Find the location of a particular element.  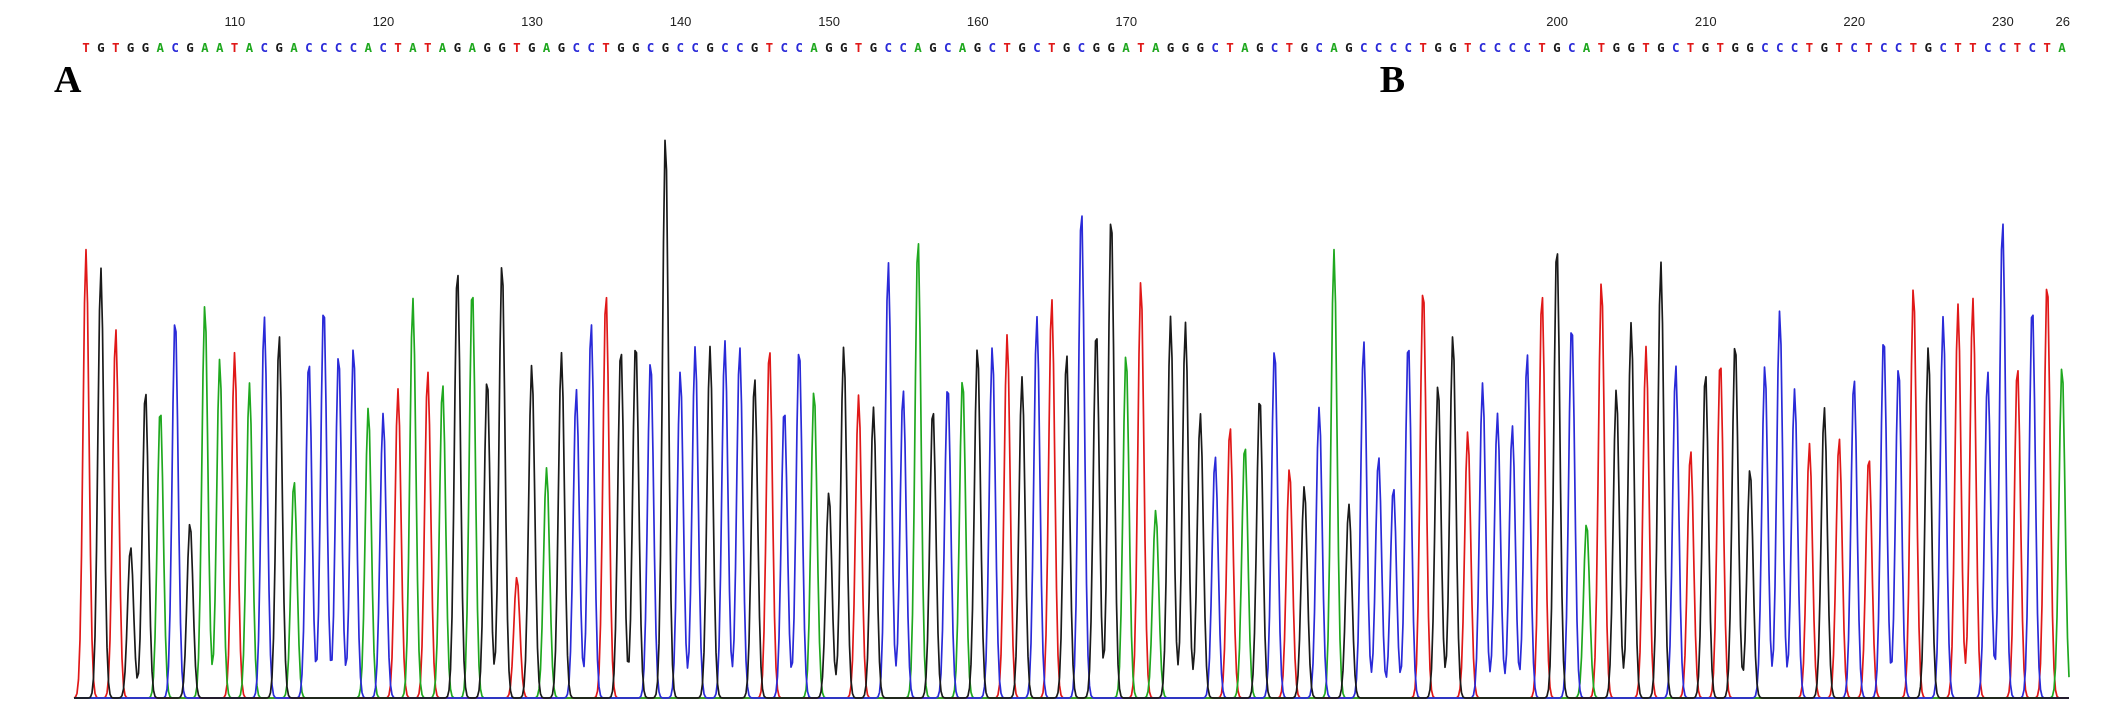

position-tick-160: 160 is located at coordinates (978, 21).